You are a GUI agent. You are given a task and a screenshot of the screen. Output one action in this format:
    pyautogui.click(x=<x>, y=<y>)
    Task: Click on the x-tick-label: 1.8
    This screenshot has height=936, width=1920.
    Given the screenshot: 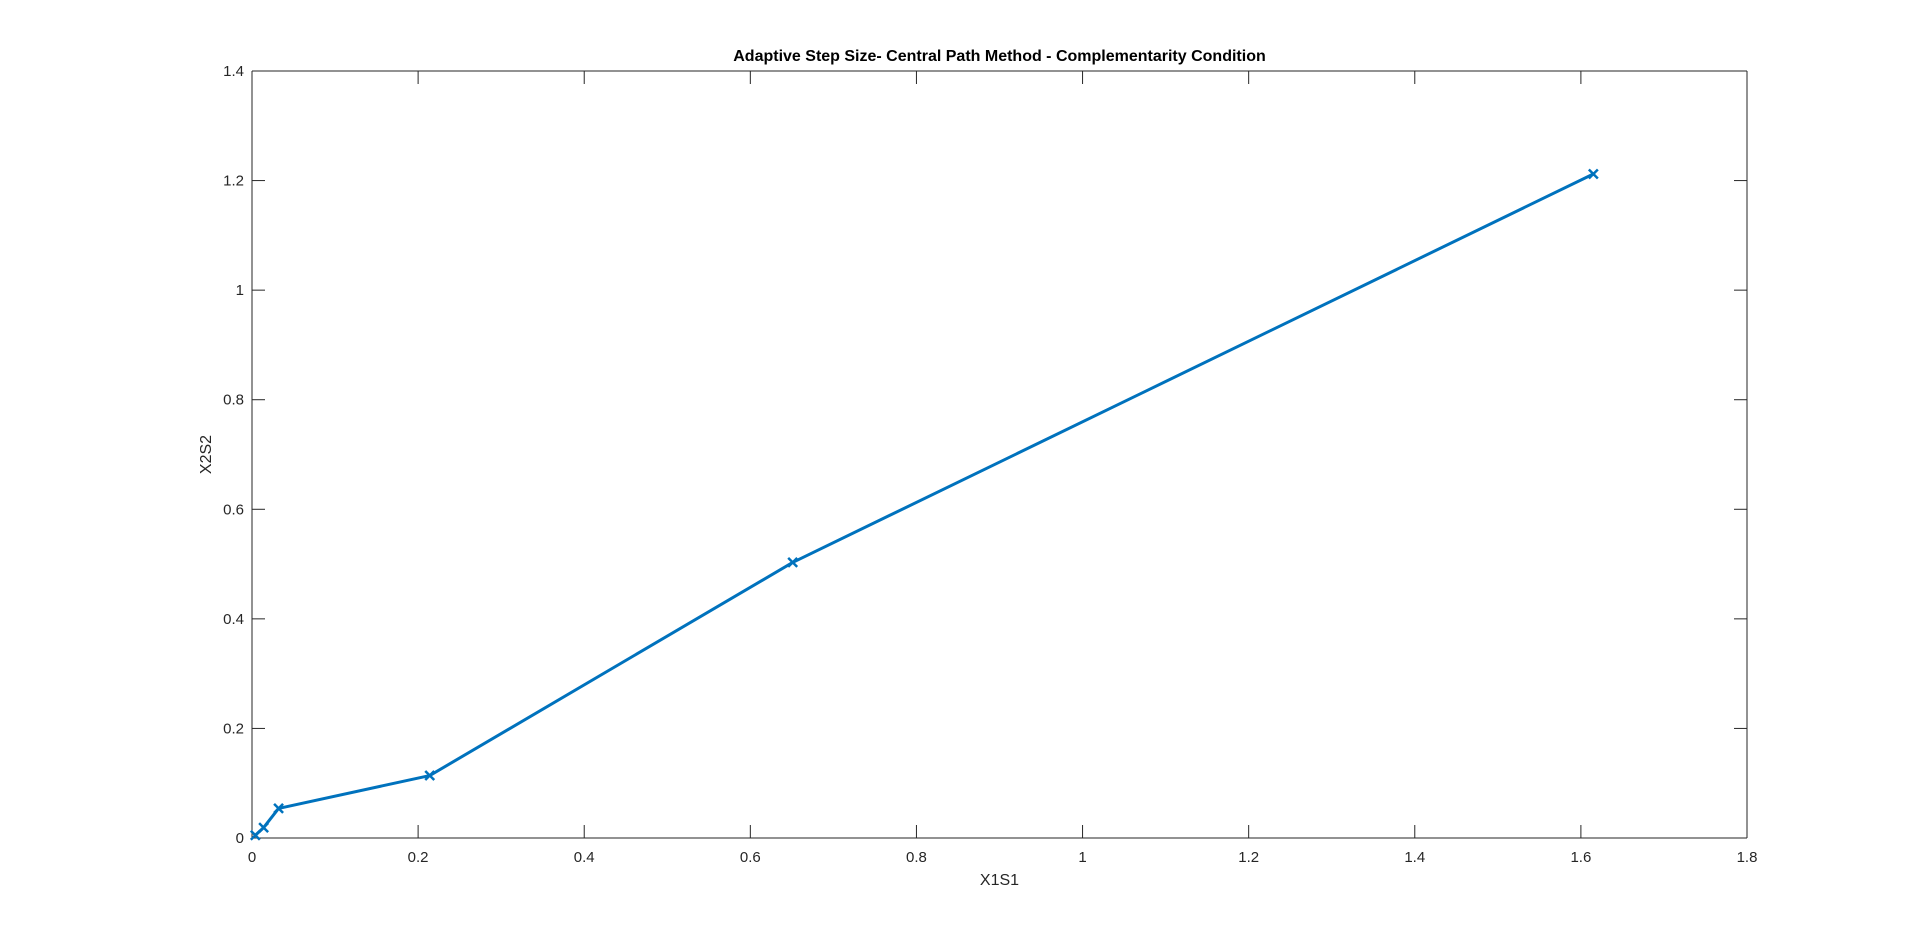 What is the action you would take?
    pyautogui.click(x=1747, y=857)
    